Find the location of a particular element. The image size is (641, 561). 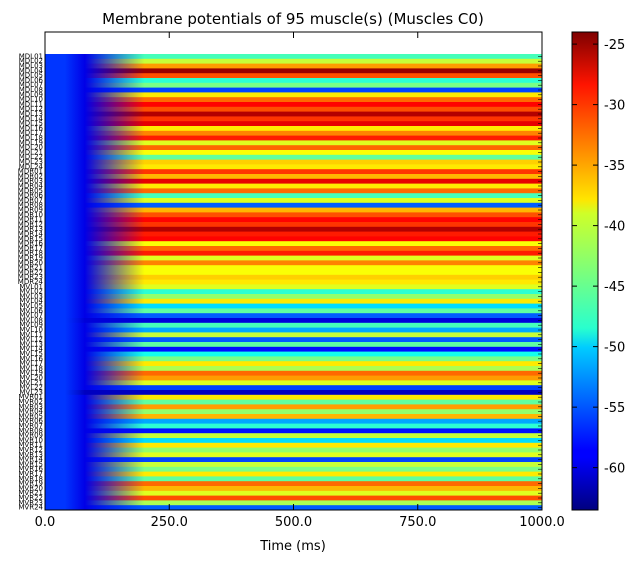

heatmap-row-mdr04 is located at coordinates (293, 186).